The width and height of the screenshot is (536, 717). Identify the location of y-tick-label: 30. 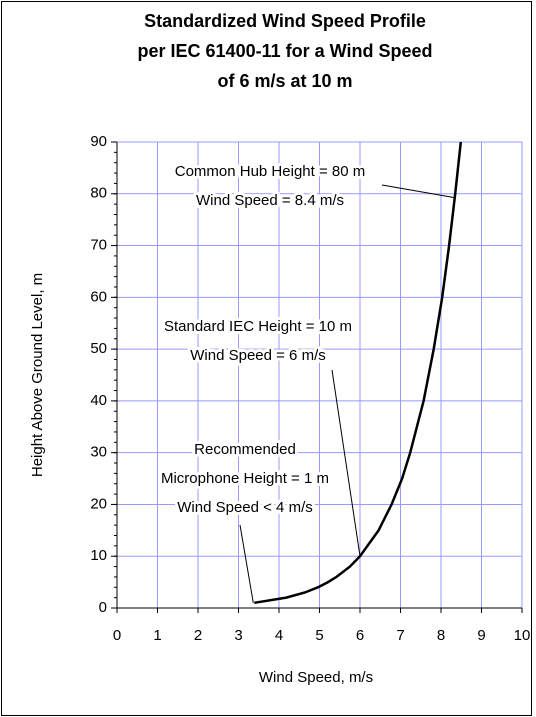
(98, 452).